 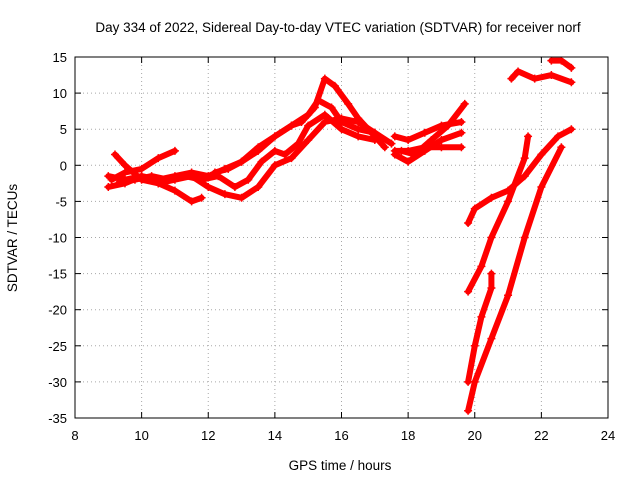 I want to click on y-tick-label: -25, so click(x=57, y=346).